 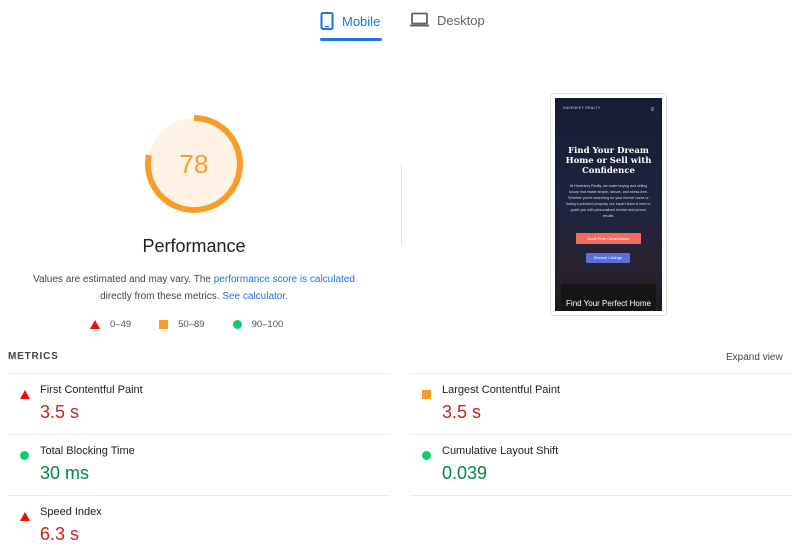 I want to click on metric-item: Speed Index 6.3 s, so click(x=199, y=526).